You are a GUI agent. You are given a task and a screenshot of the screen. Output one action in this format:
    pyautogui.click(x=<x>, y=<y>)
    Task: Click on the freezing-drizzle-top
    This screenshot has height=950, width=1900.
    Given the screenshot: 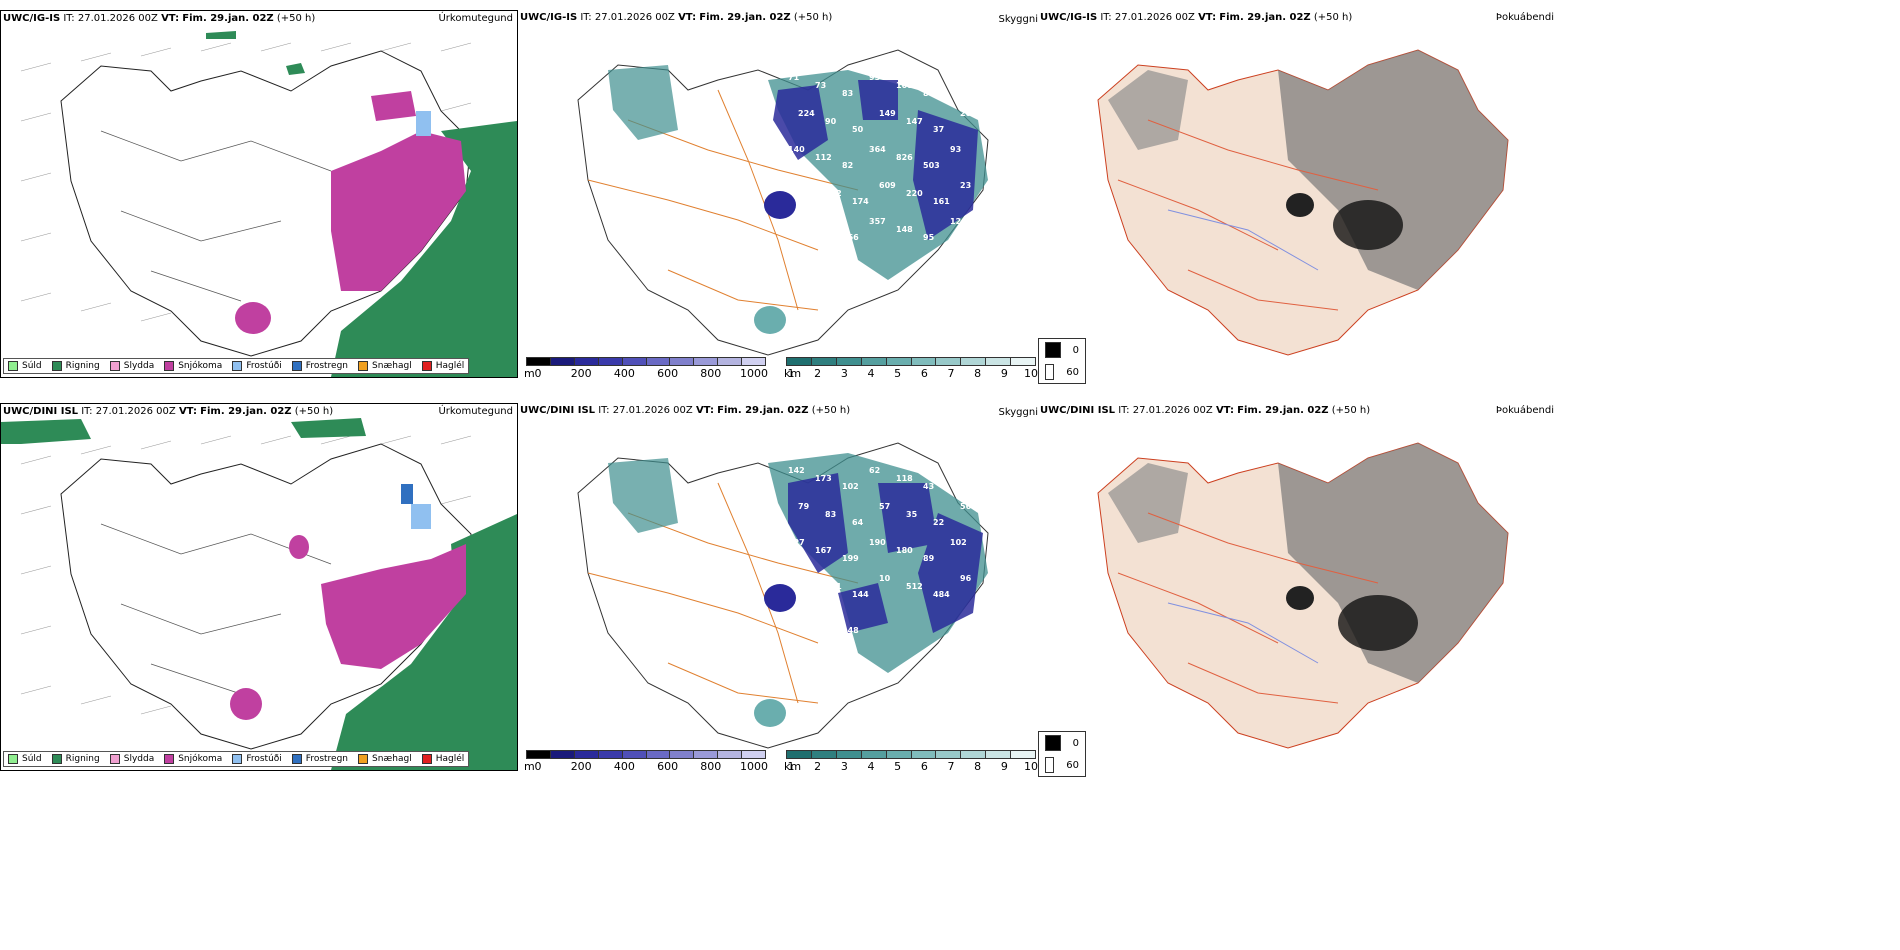 What is the action you would take?
    pyautogui.click(x=423, y=123)
    